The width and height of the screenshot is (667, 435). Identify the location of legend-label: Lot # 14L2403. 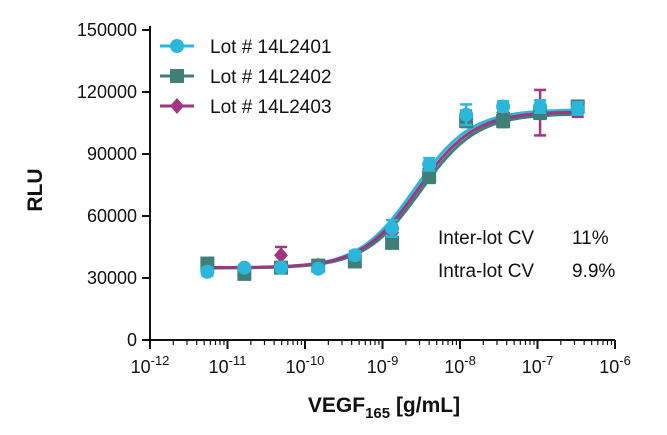
(271, 107).